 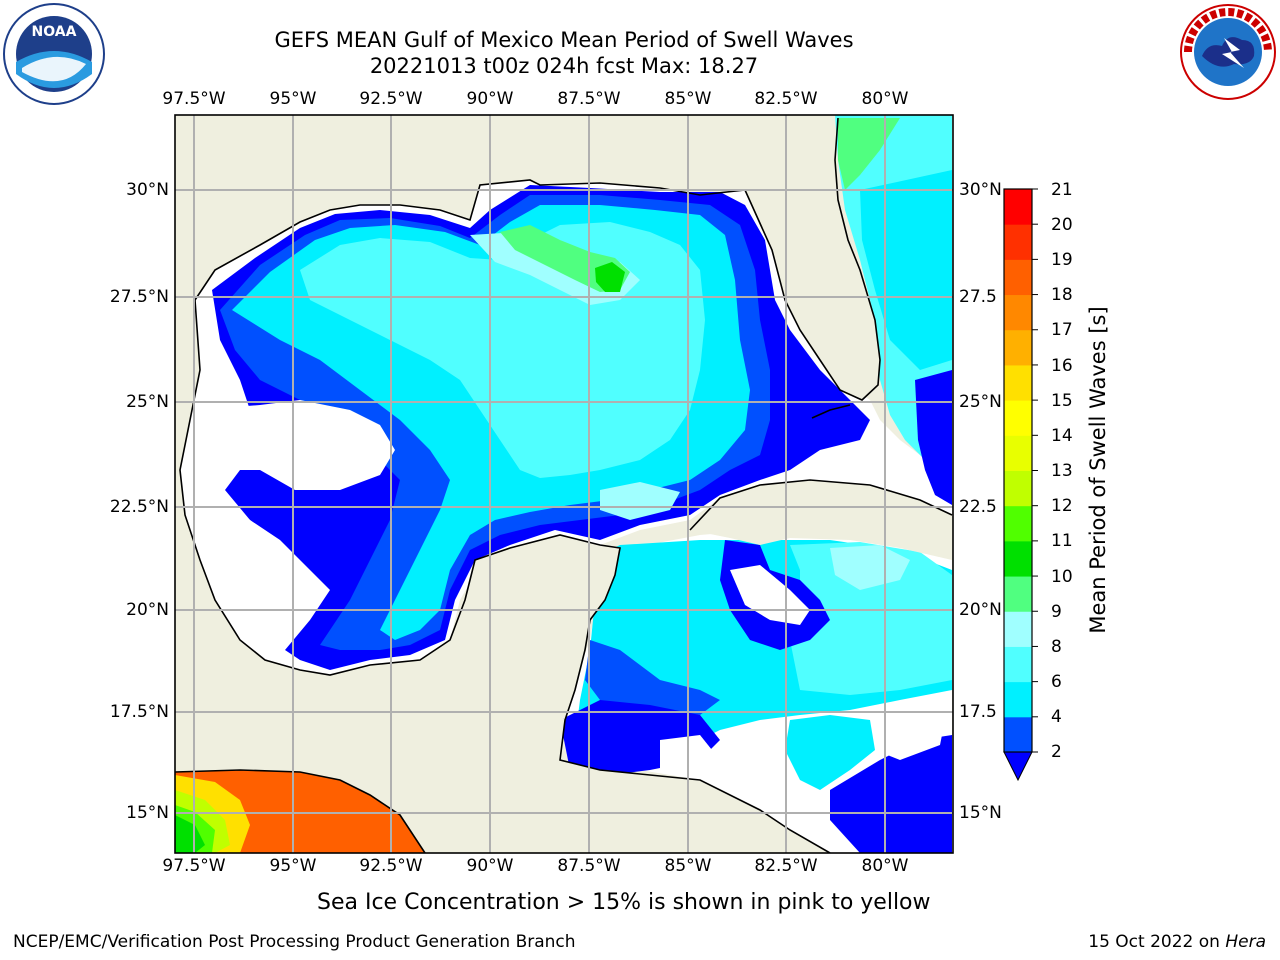 What do you see at coordinates (1056, 717) in the screenshot?
I see `colorbar-tick-label: 4` at bounding box center [1056, 717].